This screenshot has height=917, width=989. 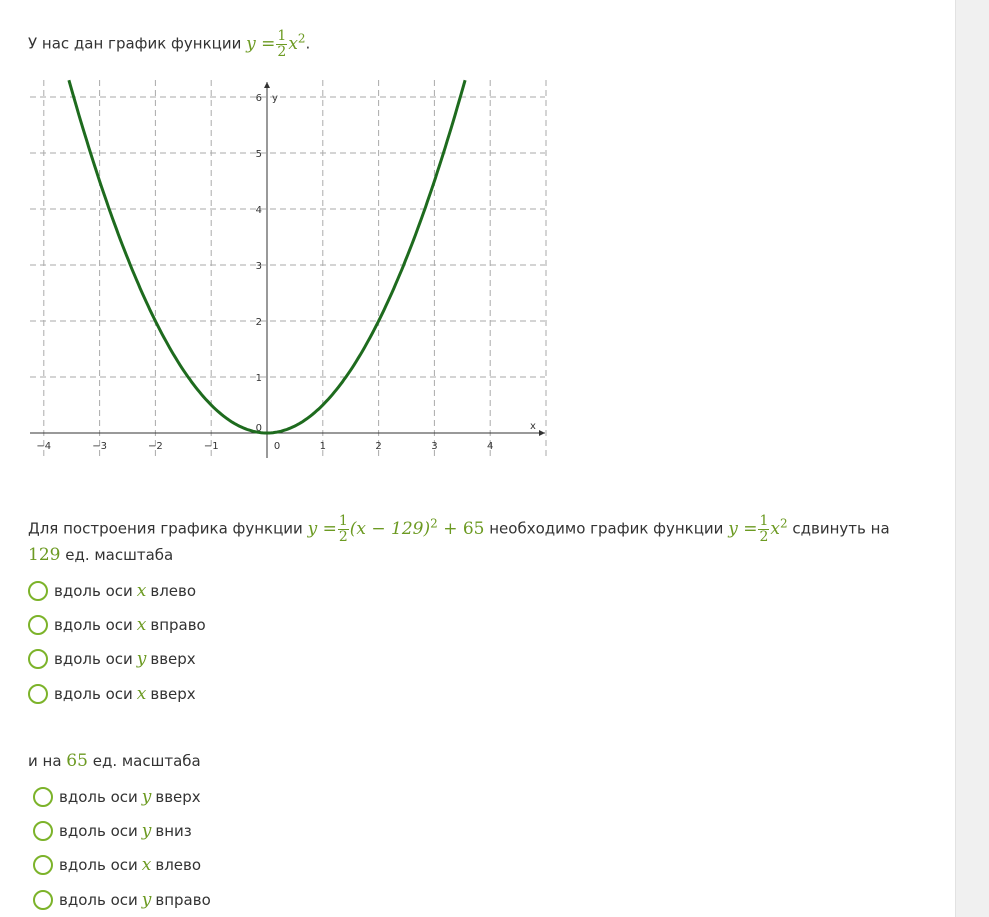 I want to click on q1-text-after: сдвинуть на, so click(x=841, y=528).